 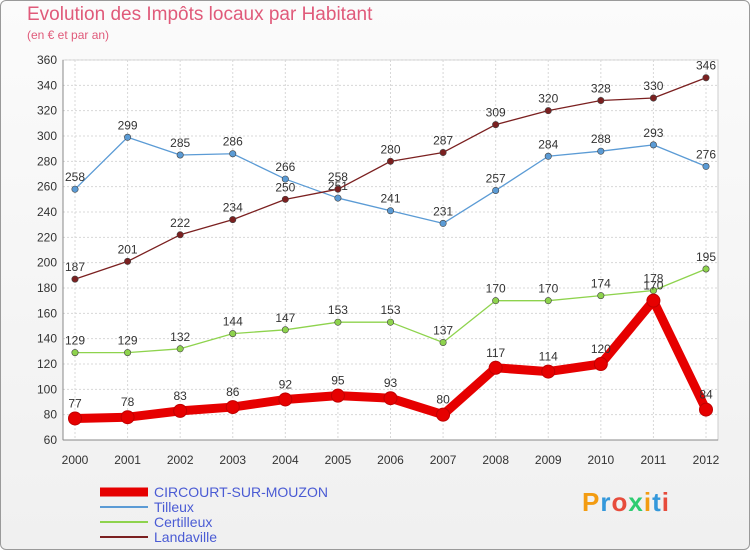 What do you see at coordinates (496, 178) in the screenshot?
I see `data-label: 257` at bounding box center [496, 178].